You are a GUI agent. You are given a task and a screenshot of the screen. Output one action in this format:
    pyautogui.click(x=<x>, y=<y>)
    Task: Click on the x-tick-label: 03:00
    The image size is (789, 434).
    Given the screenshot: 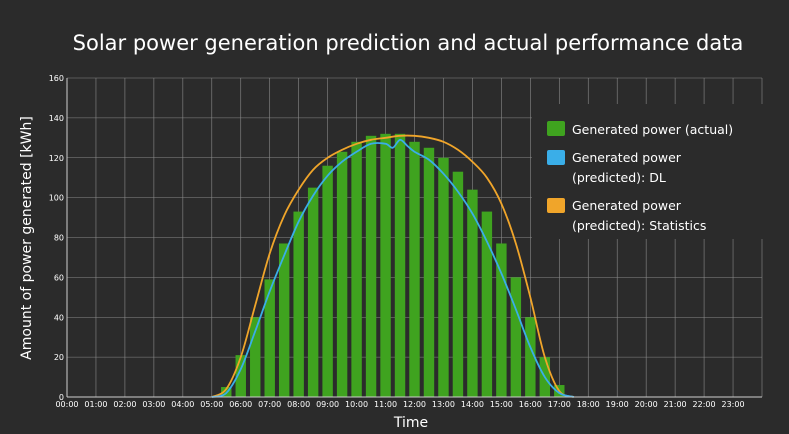 What is the action you would take?
    pyautogui.click(x=153, y=404)
    